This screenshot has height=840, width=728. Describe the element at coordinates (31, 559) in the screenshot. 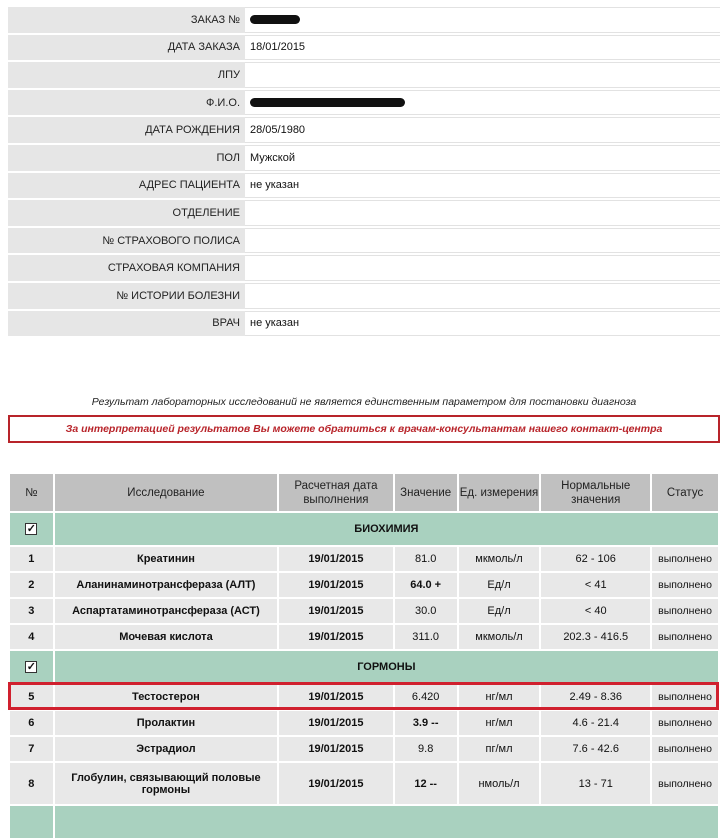

I see `row-number: 1` at that location.